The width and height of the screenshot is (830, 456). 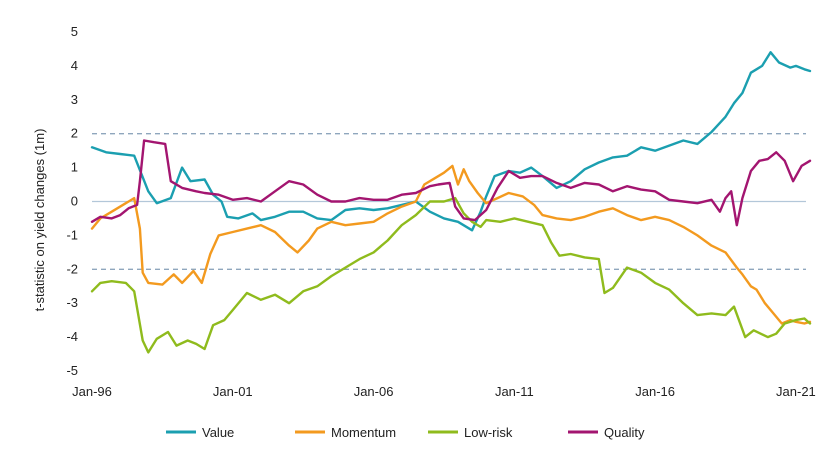 I want to click on y-axis-label: t-statistic on yield changes (1m), so click(x=39, y=220).